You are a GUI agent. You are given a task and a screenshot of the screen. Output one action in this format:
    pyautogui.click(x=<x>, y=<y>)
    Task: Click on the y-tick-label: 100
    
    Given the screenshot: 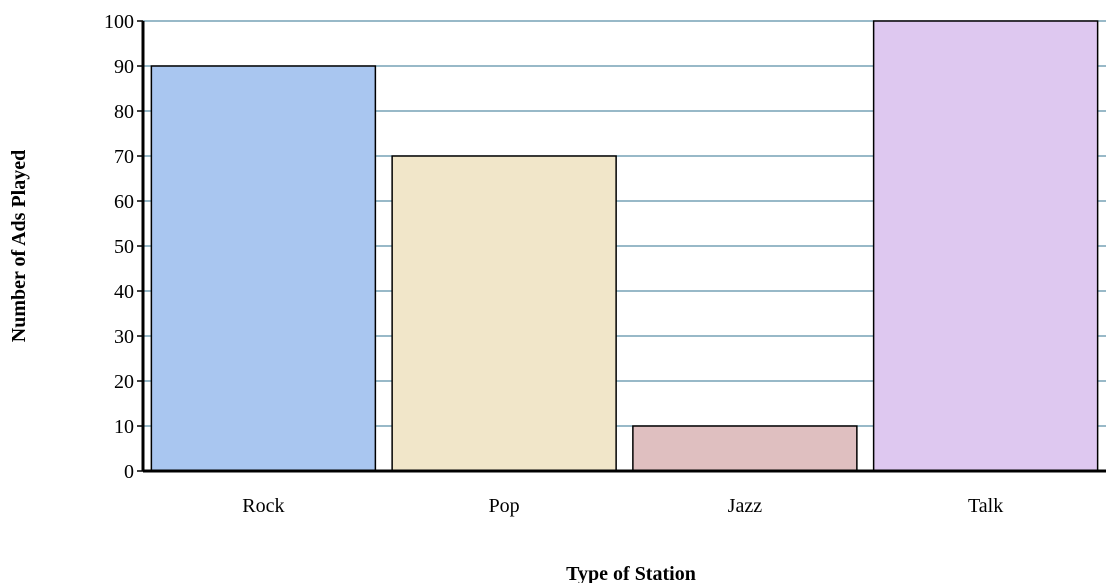 What is the action you would take?
    pyautogui.click(x=119, y=22)
    